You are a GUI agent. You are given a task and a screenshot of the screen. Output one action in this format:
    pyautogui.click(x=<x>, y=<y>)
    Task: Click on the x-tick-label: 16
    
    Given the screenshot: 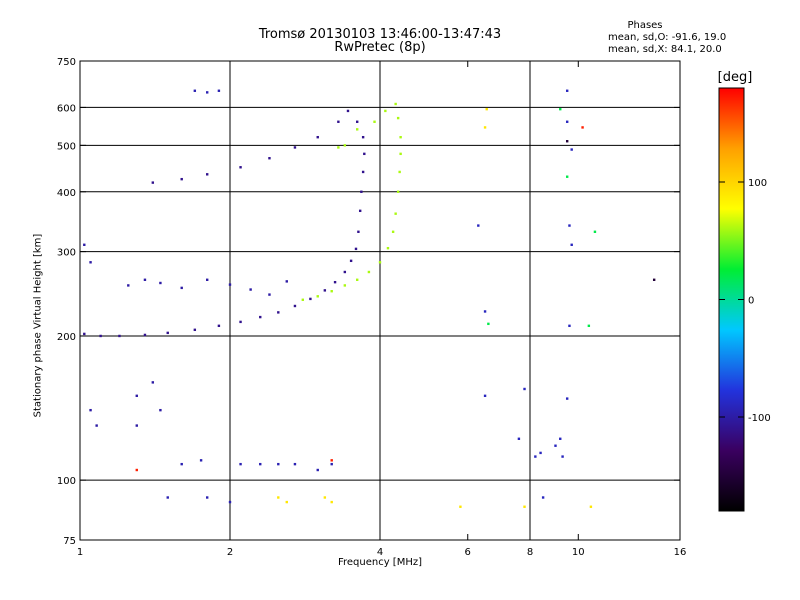 What is the action you would take?
    pyautogui.click(x=680, y=552)
    